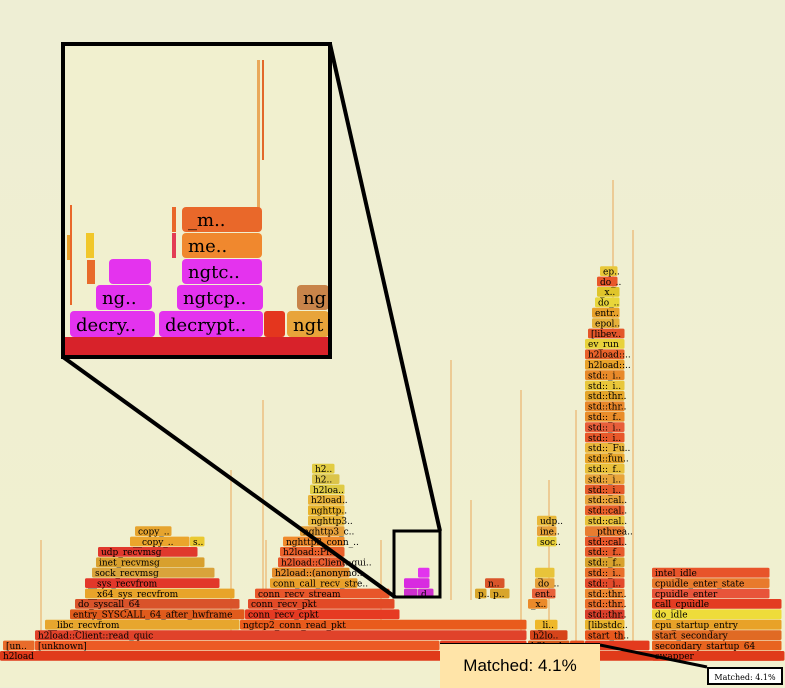 The image size is (785, 688). What do you see at coordinates (717, 604) in the screenshot?
I see `flame-frame: call_cpuidle` at bounding box center [717, 604].